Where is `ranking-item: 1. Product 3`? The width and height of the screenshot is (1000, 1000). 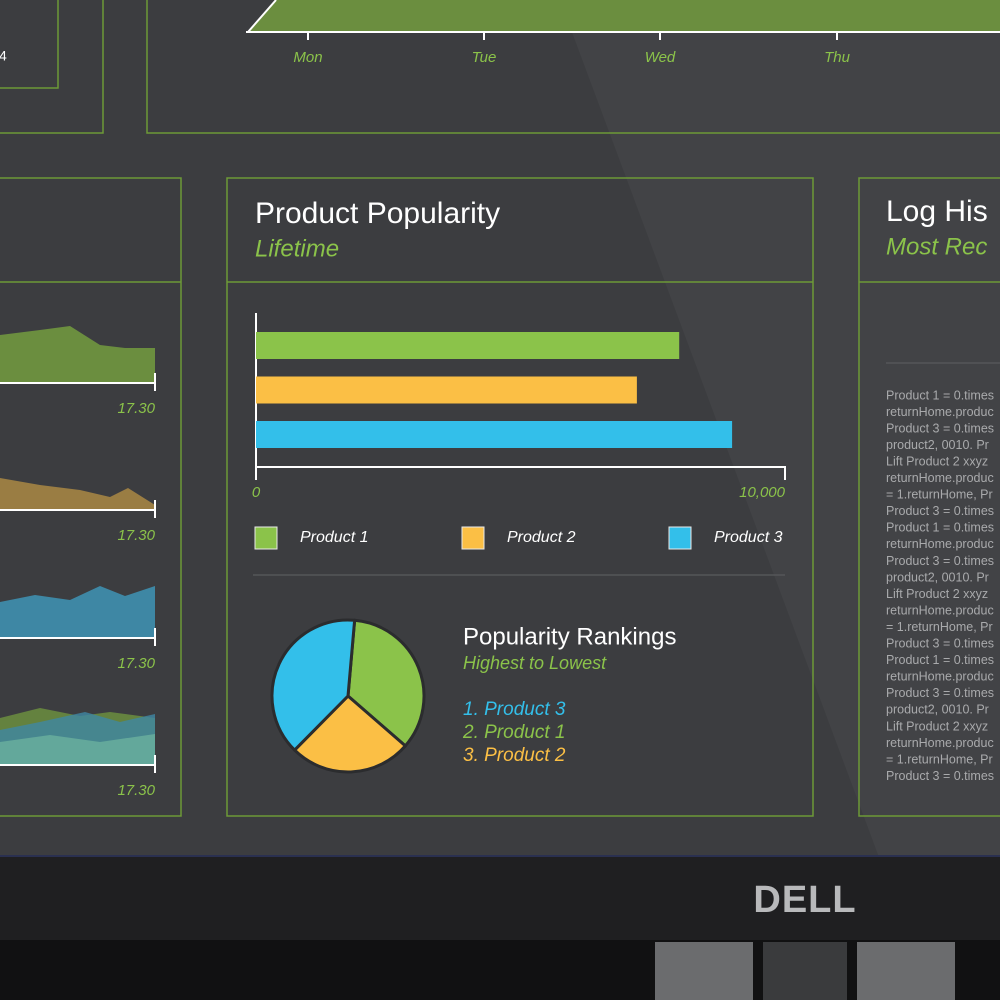 ranking-item: 1. Product 3 is located at coordinates (514, 709).